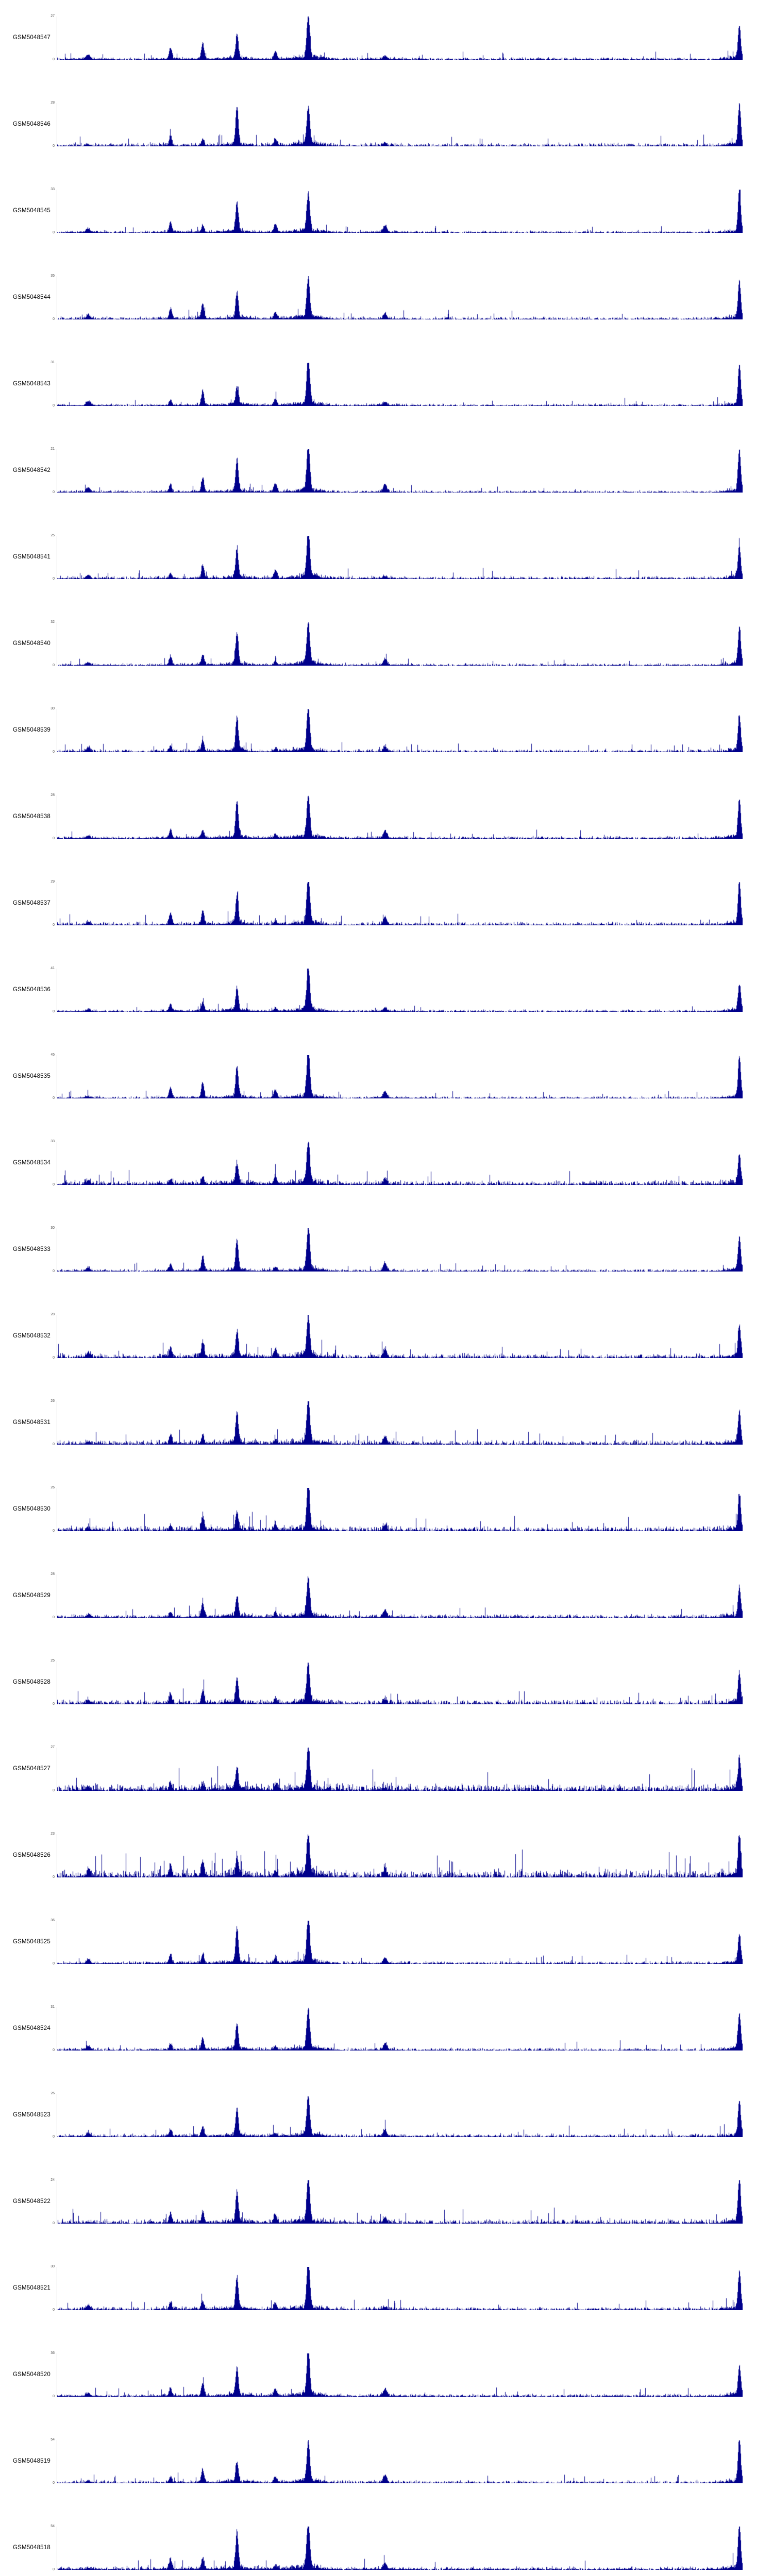 The width and height of the screenshot is (773, 2576). I want to click on track-label: GSM5048520, so click(32, 2374).